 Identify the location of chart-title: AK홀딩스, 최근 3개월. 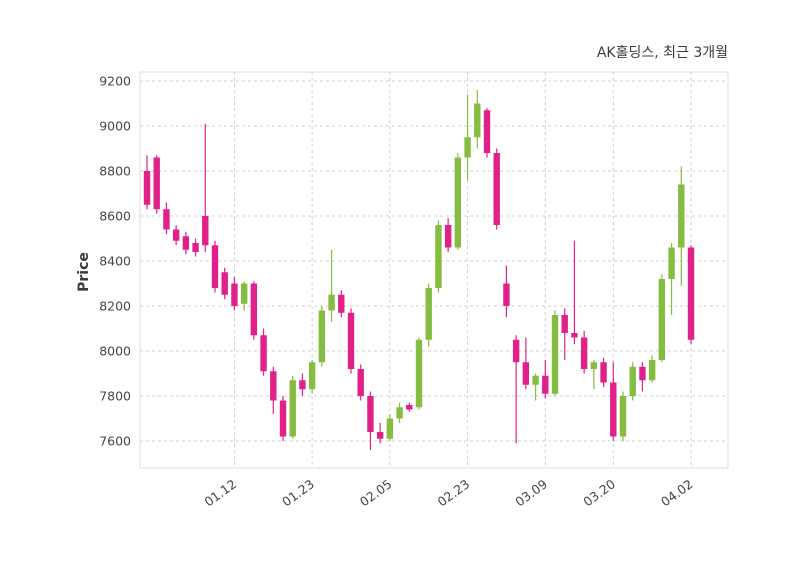
(662, 53).